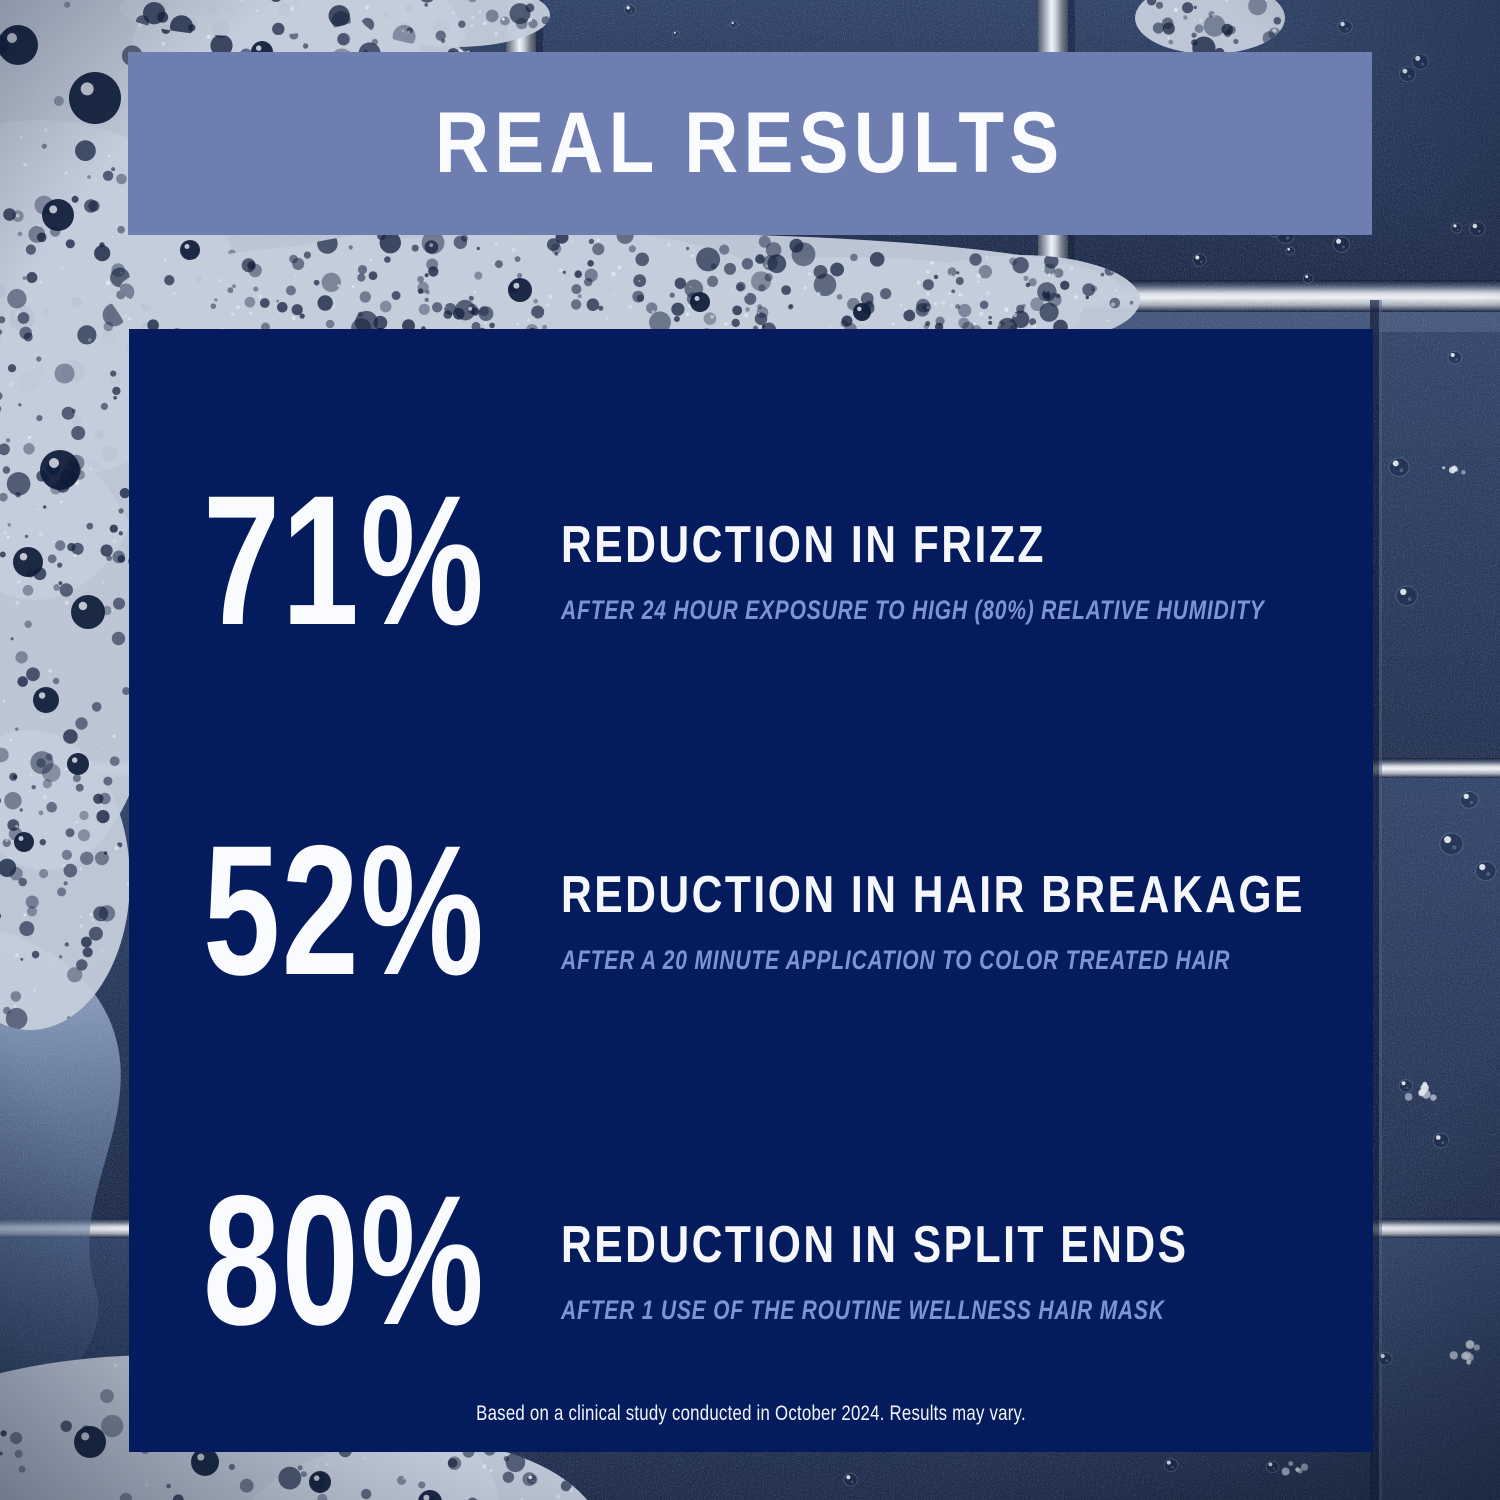  Describe the element at coordinates (344, 561) in the screenshot. I see `stat-percentage: 71%` at that location.